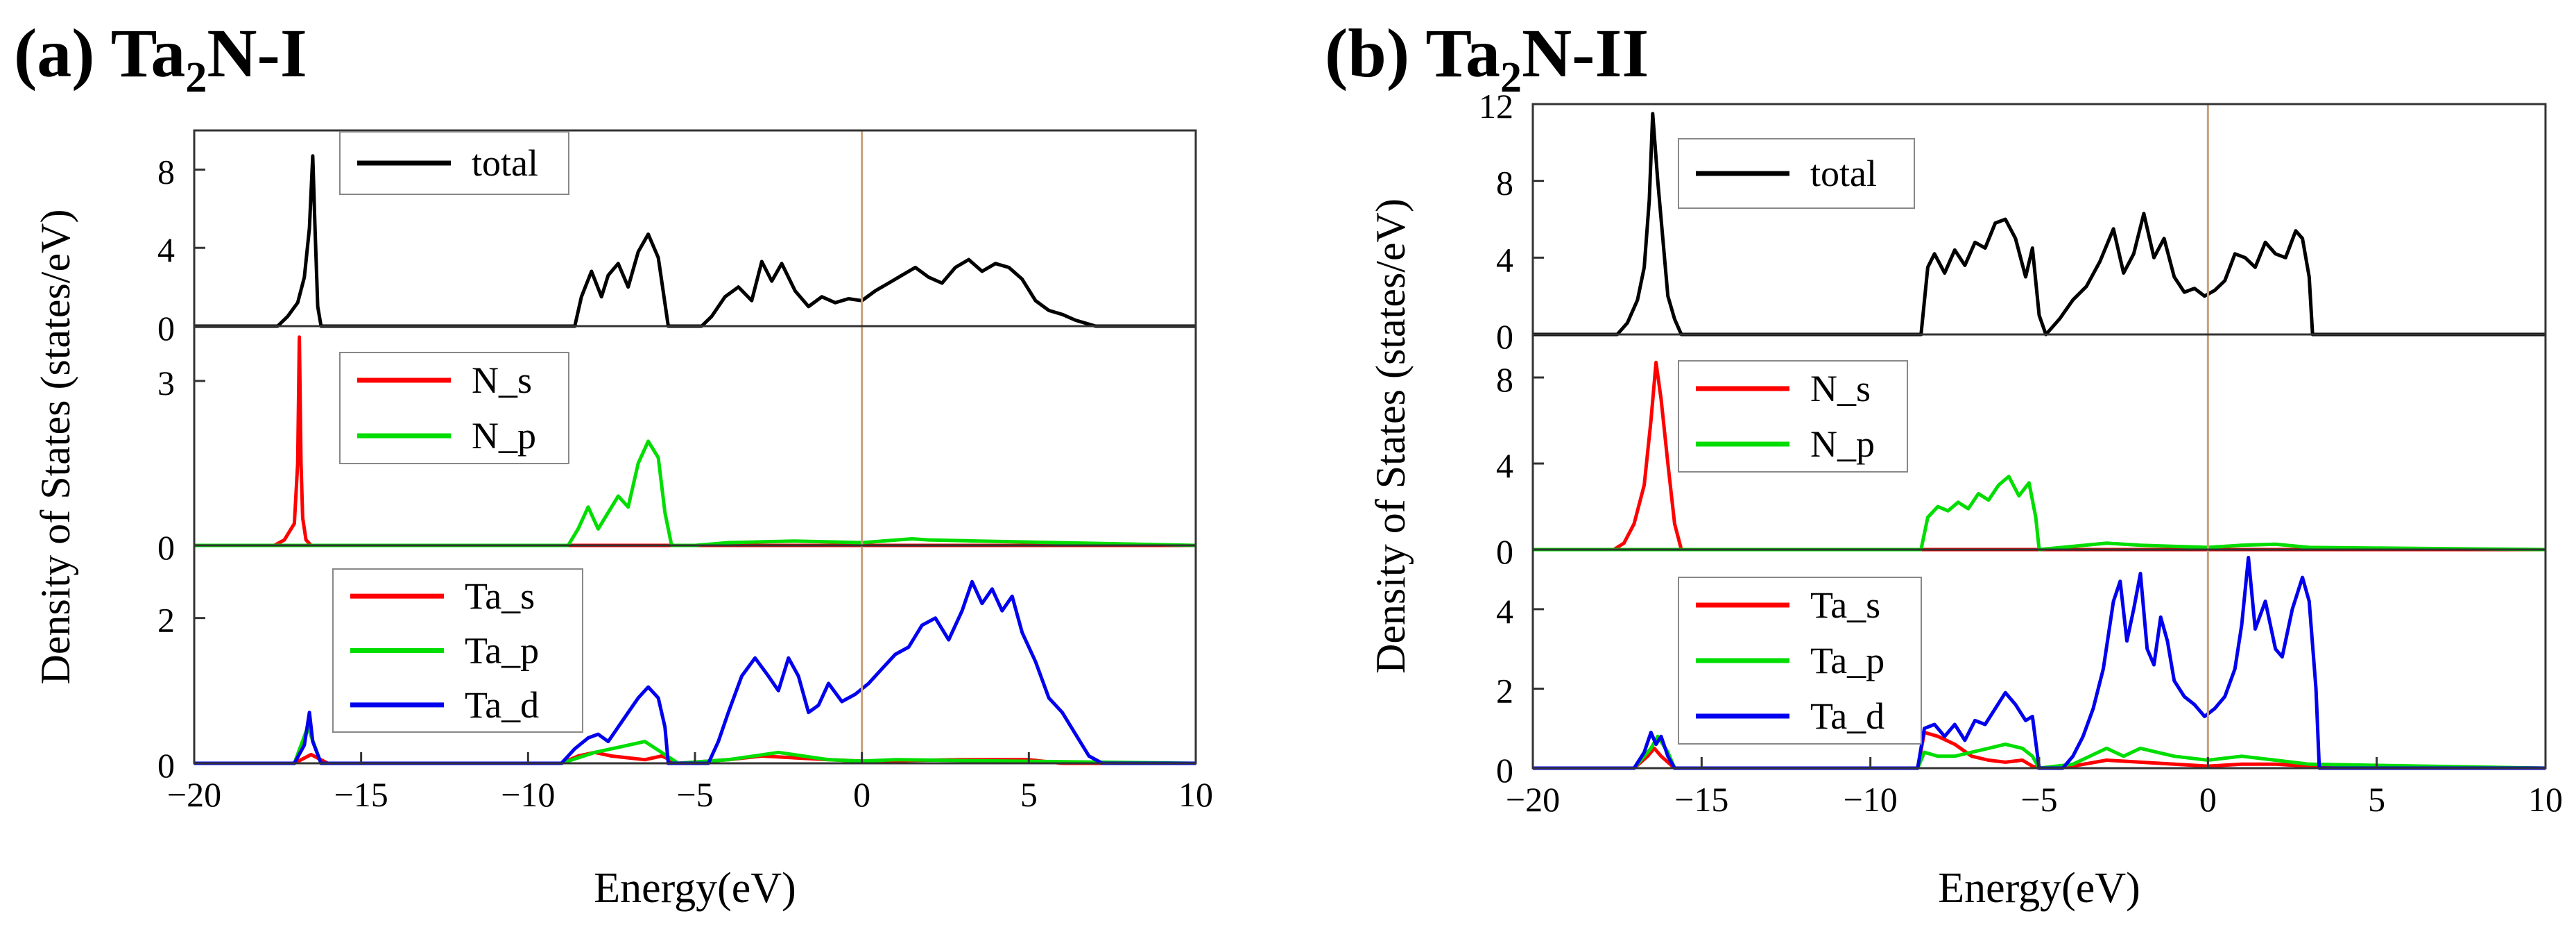 This screenshot has height=934, width=2576. I want to click on panel-a-y-axis-label: Density of States (states/eV), so click(55, 447).